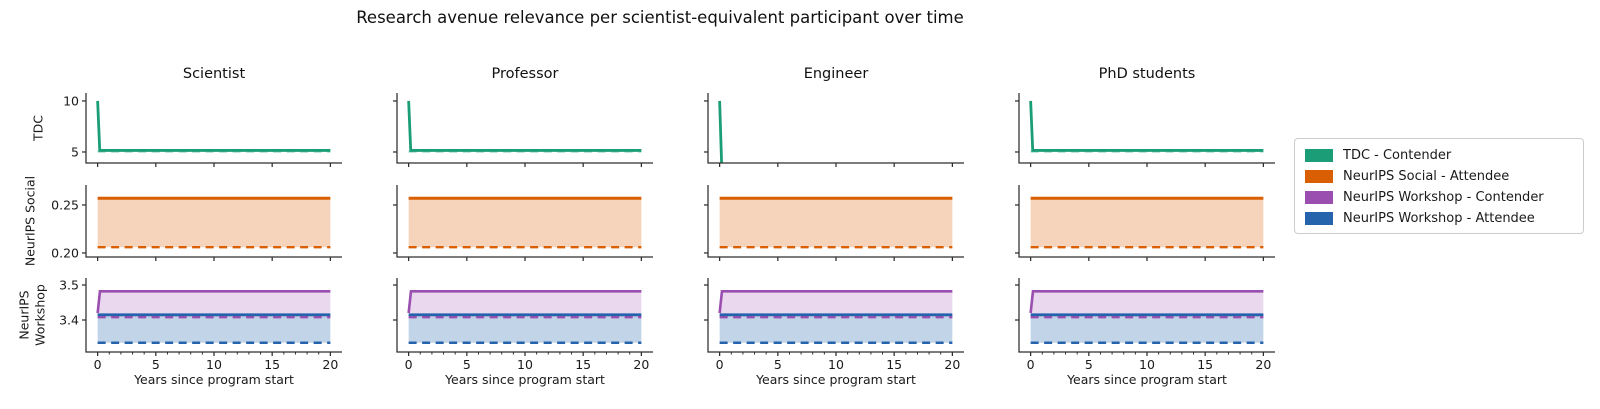 This screenshot has height=409, width=1600. Describe the element at coordinates (1397, 155) in the screenshot. I see `legend-label: TDC - Contender` at that location.